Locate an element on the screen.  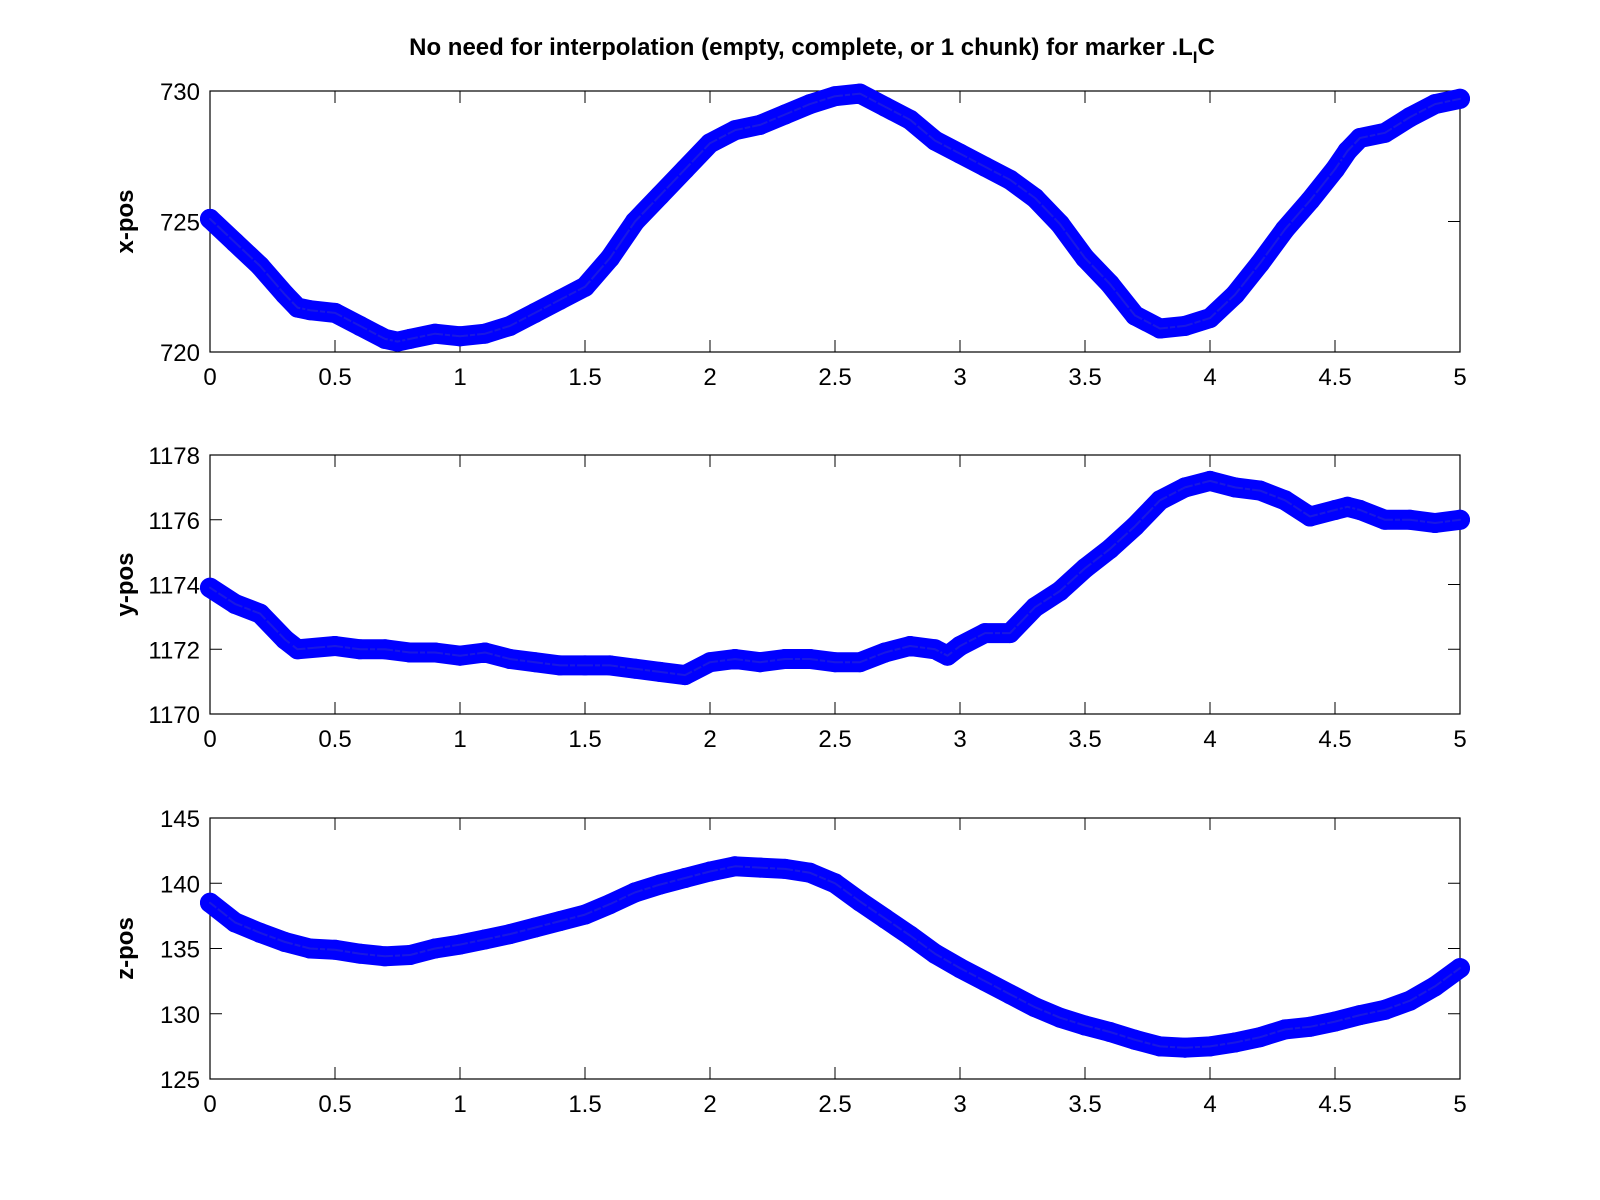
y-tick-label: 1174 is located at coordinates (174, 586).